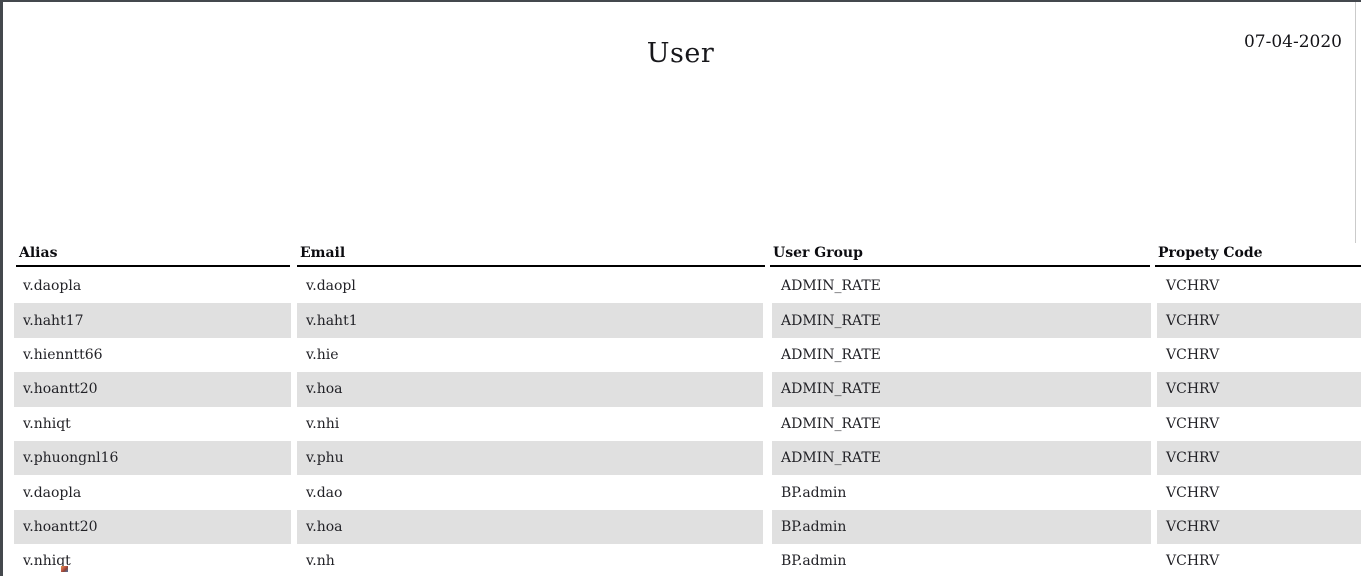 The height and width of the screenshot is (576, 1361). Describe the element at coordinates (64, 569) in the screenshot. I see `cut-off-image-artifact` at that location.